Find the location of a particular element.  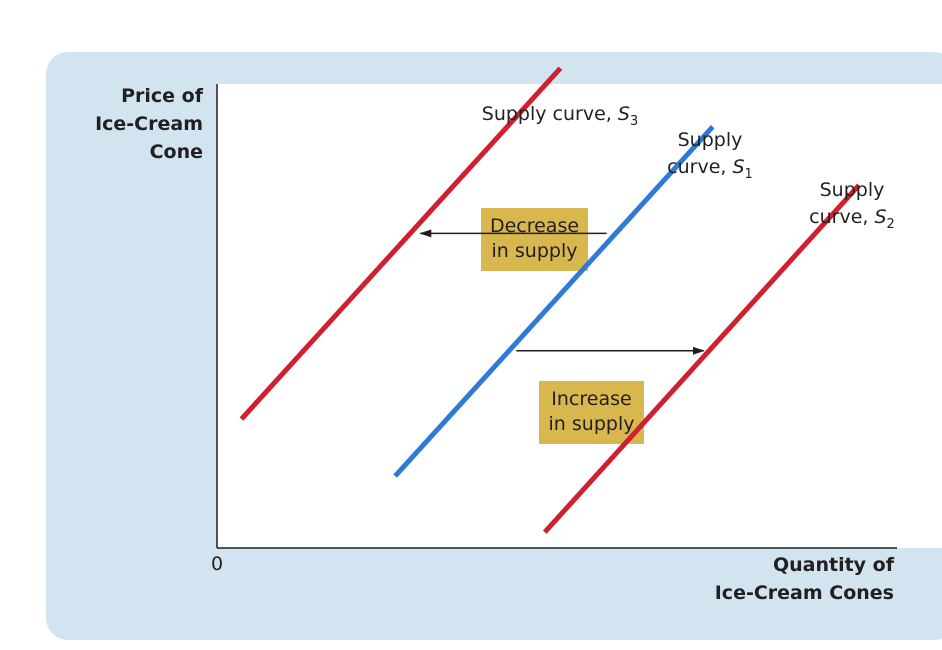

supply-curve-label: curve, S2 is located at coordinates (852, 219).